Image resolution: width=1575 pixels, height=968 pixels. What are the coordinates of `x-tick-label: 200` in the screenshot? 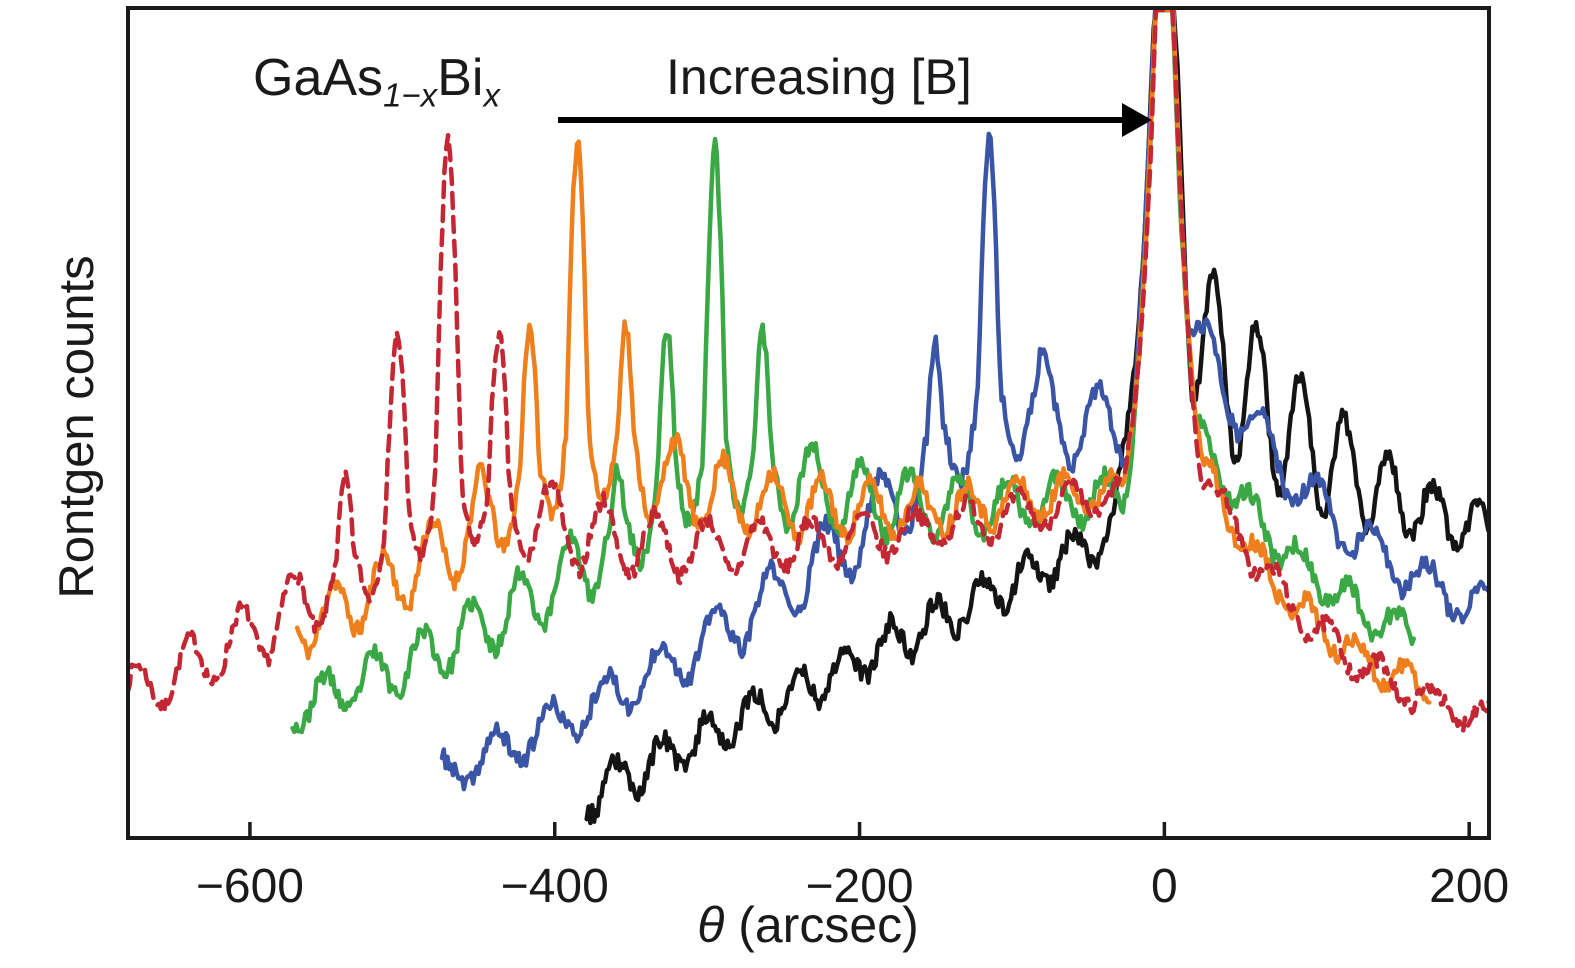 It's located at (1469, 886).